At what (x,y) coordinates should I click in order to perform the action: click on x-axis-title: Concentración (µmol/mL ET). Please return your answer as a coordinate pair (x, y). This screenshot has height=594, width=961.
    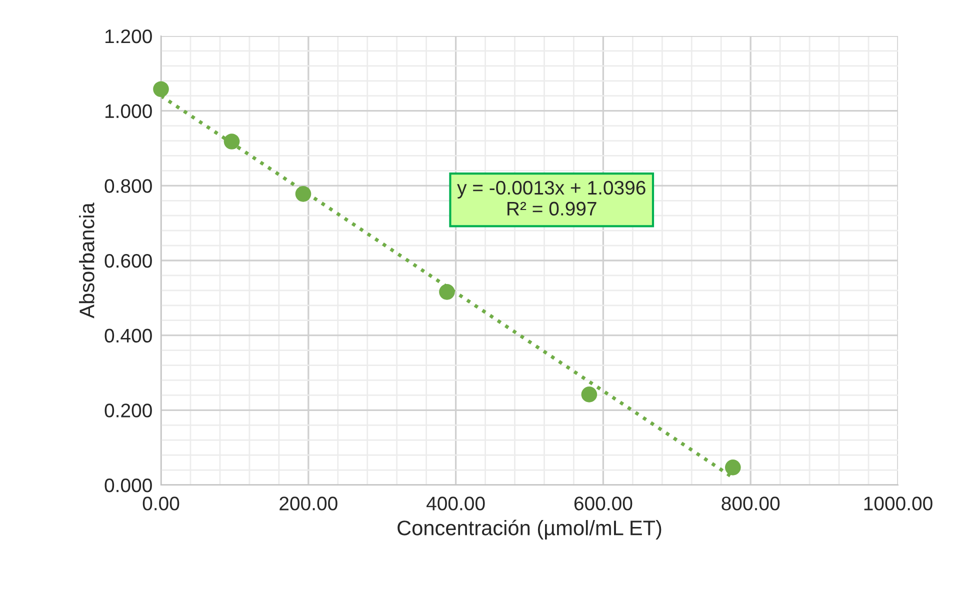
    Looking at the image, I should click on (530, 530).